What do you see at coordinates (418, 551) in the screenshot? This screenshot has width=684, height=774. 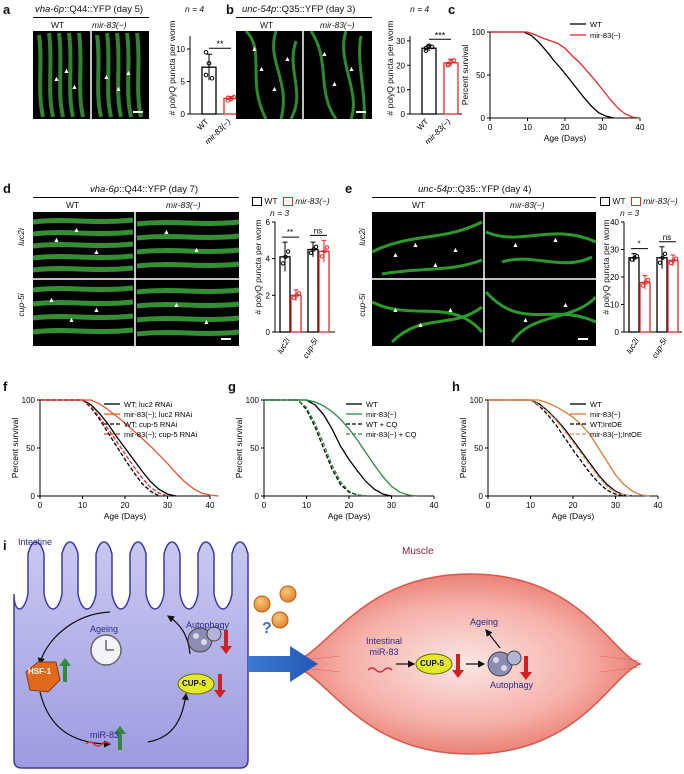 I see `muscle-label: Muscle` at bounding box center [418, 551].